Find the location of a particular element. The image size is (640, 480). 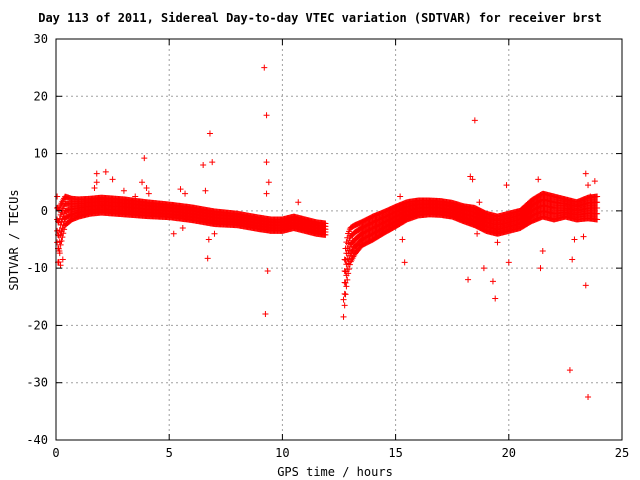

x-tick-label: 5 is located at coordinates (169, 453).